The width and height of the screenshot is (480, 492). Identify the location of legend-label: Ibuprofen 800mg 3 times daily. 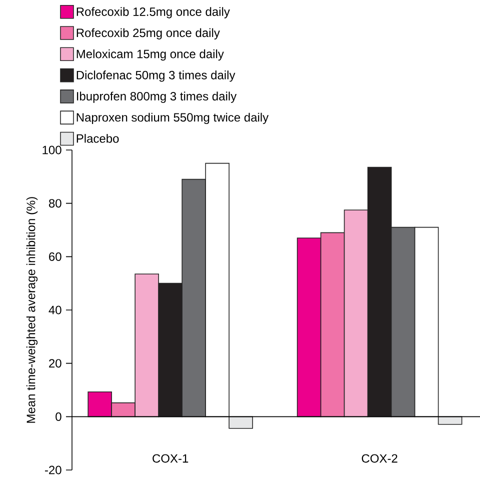
(156, 97).